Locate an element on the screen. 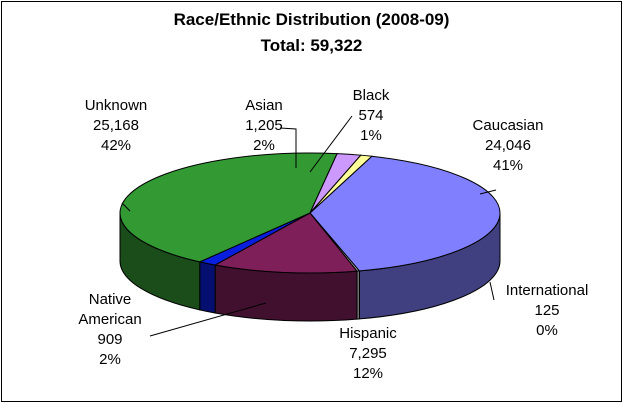  pie-slice-caucasian is located at coordinates (405, 213).